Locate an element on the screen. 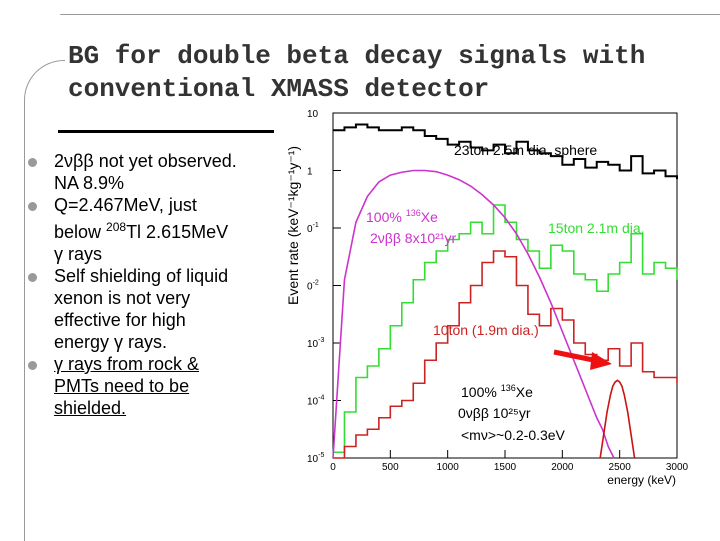 This screenshot has width=720, height=541. annotation-23ton: 23ton 2.5m dia. sphere is located at coordinates (525, 150).